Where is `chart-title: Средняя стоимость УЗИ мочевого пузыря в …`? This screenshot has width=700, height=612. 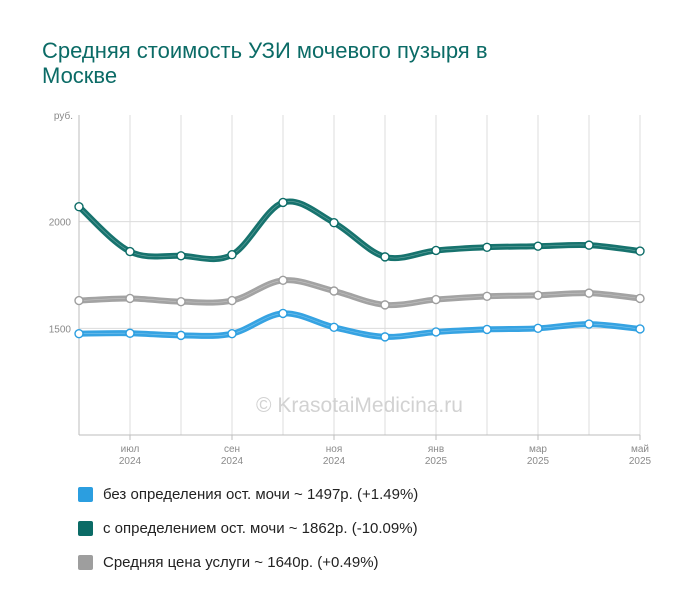 chart-title: Средняя стоимость УЗИ мочевого пузыря в … is located at coordinates (265, 63).